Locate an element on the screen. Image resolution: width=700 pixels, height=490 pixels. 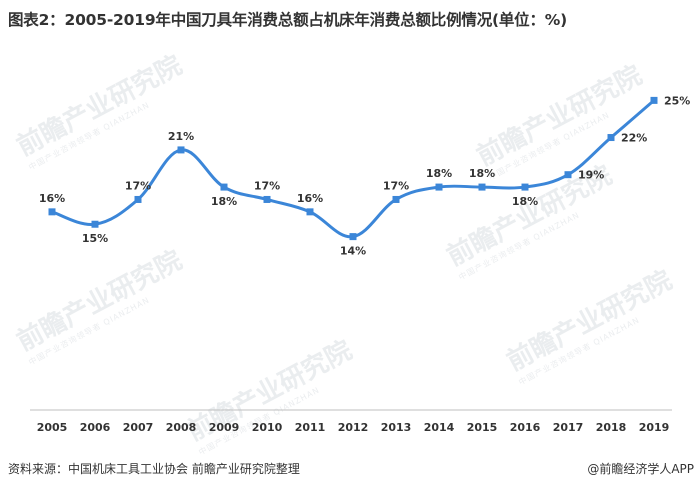
data-label: 21% is located at coordinates (181, 136).